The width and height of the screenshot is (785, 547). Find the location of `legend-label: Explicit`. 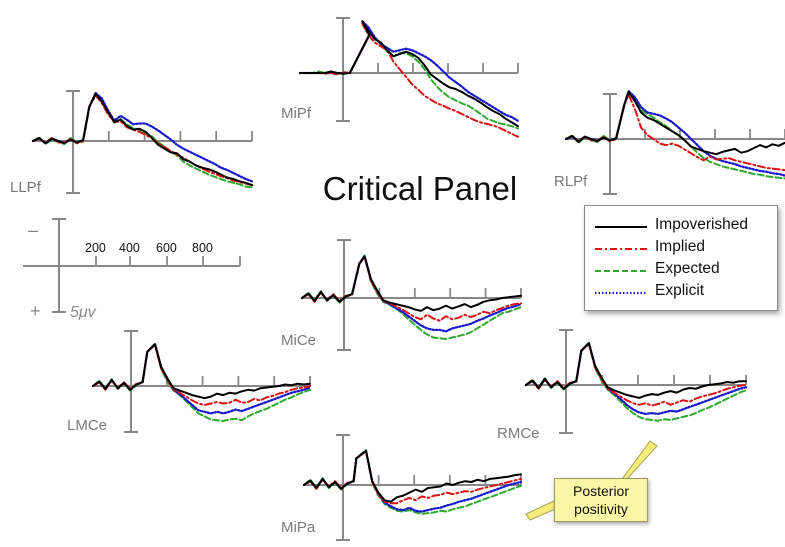

legend-label: Explicit is located at coordinates (680, 290).